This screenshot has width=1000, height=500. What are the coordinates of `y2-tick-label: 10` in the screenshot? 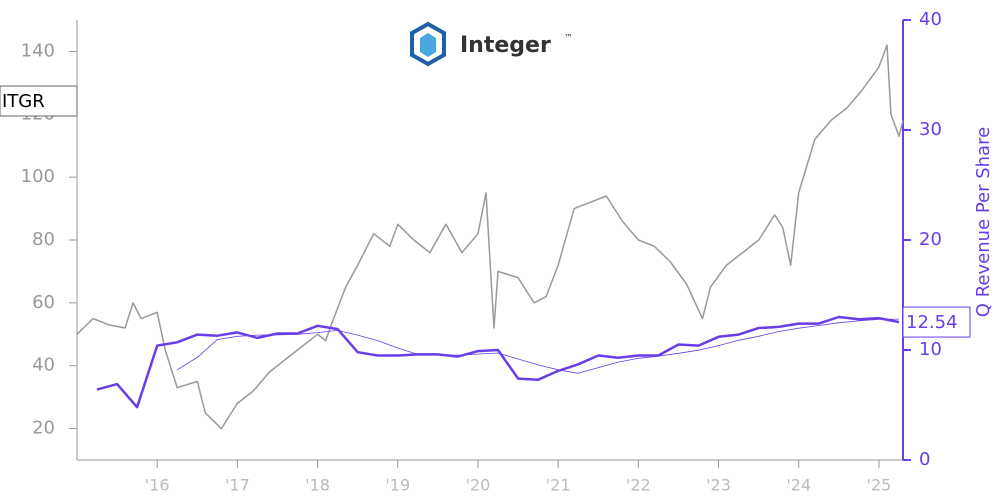 It's located at (930, 349).